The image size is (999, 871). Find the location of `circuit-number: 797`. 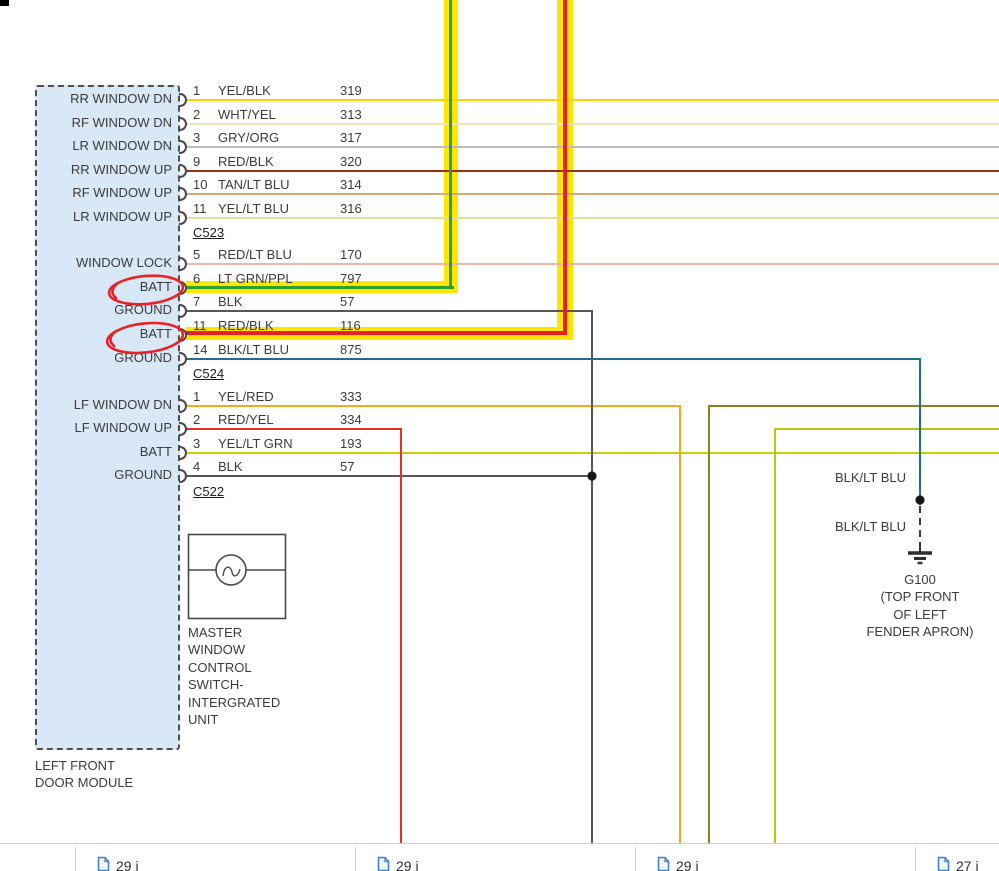

circuit-number: 797 is located at coordinates (351, 278).